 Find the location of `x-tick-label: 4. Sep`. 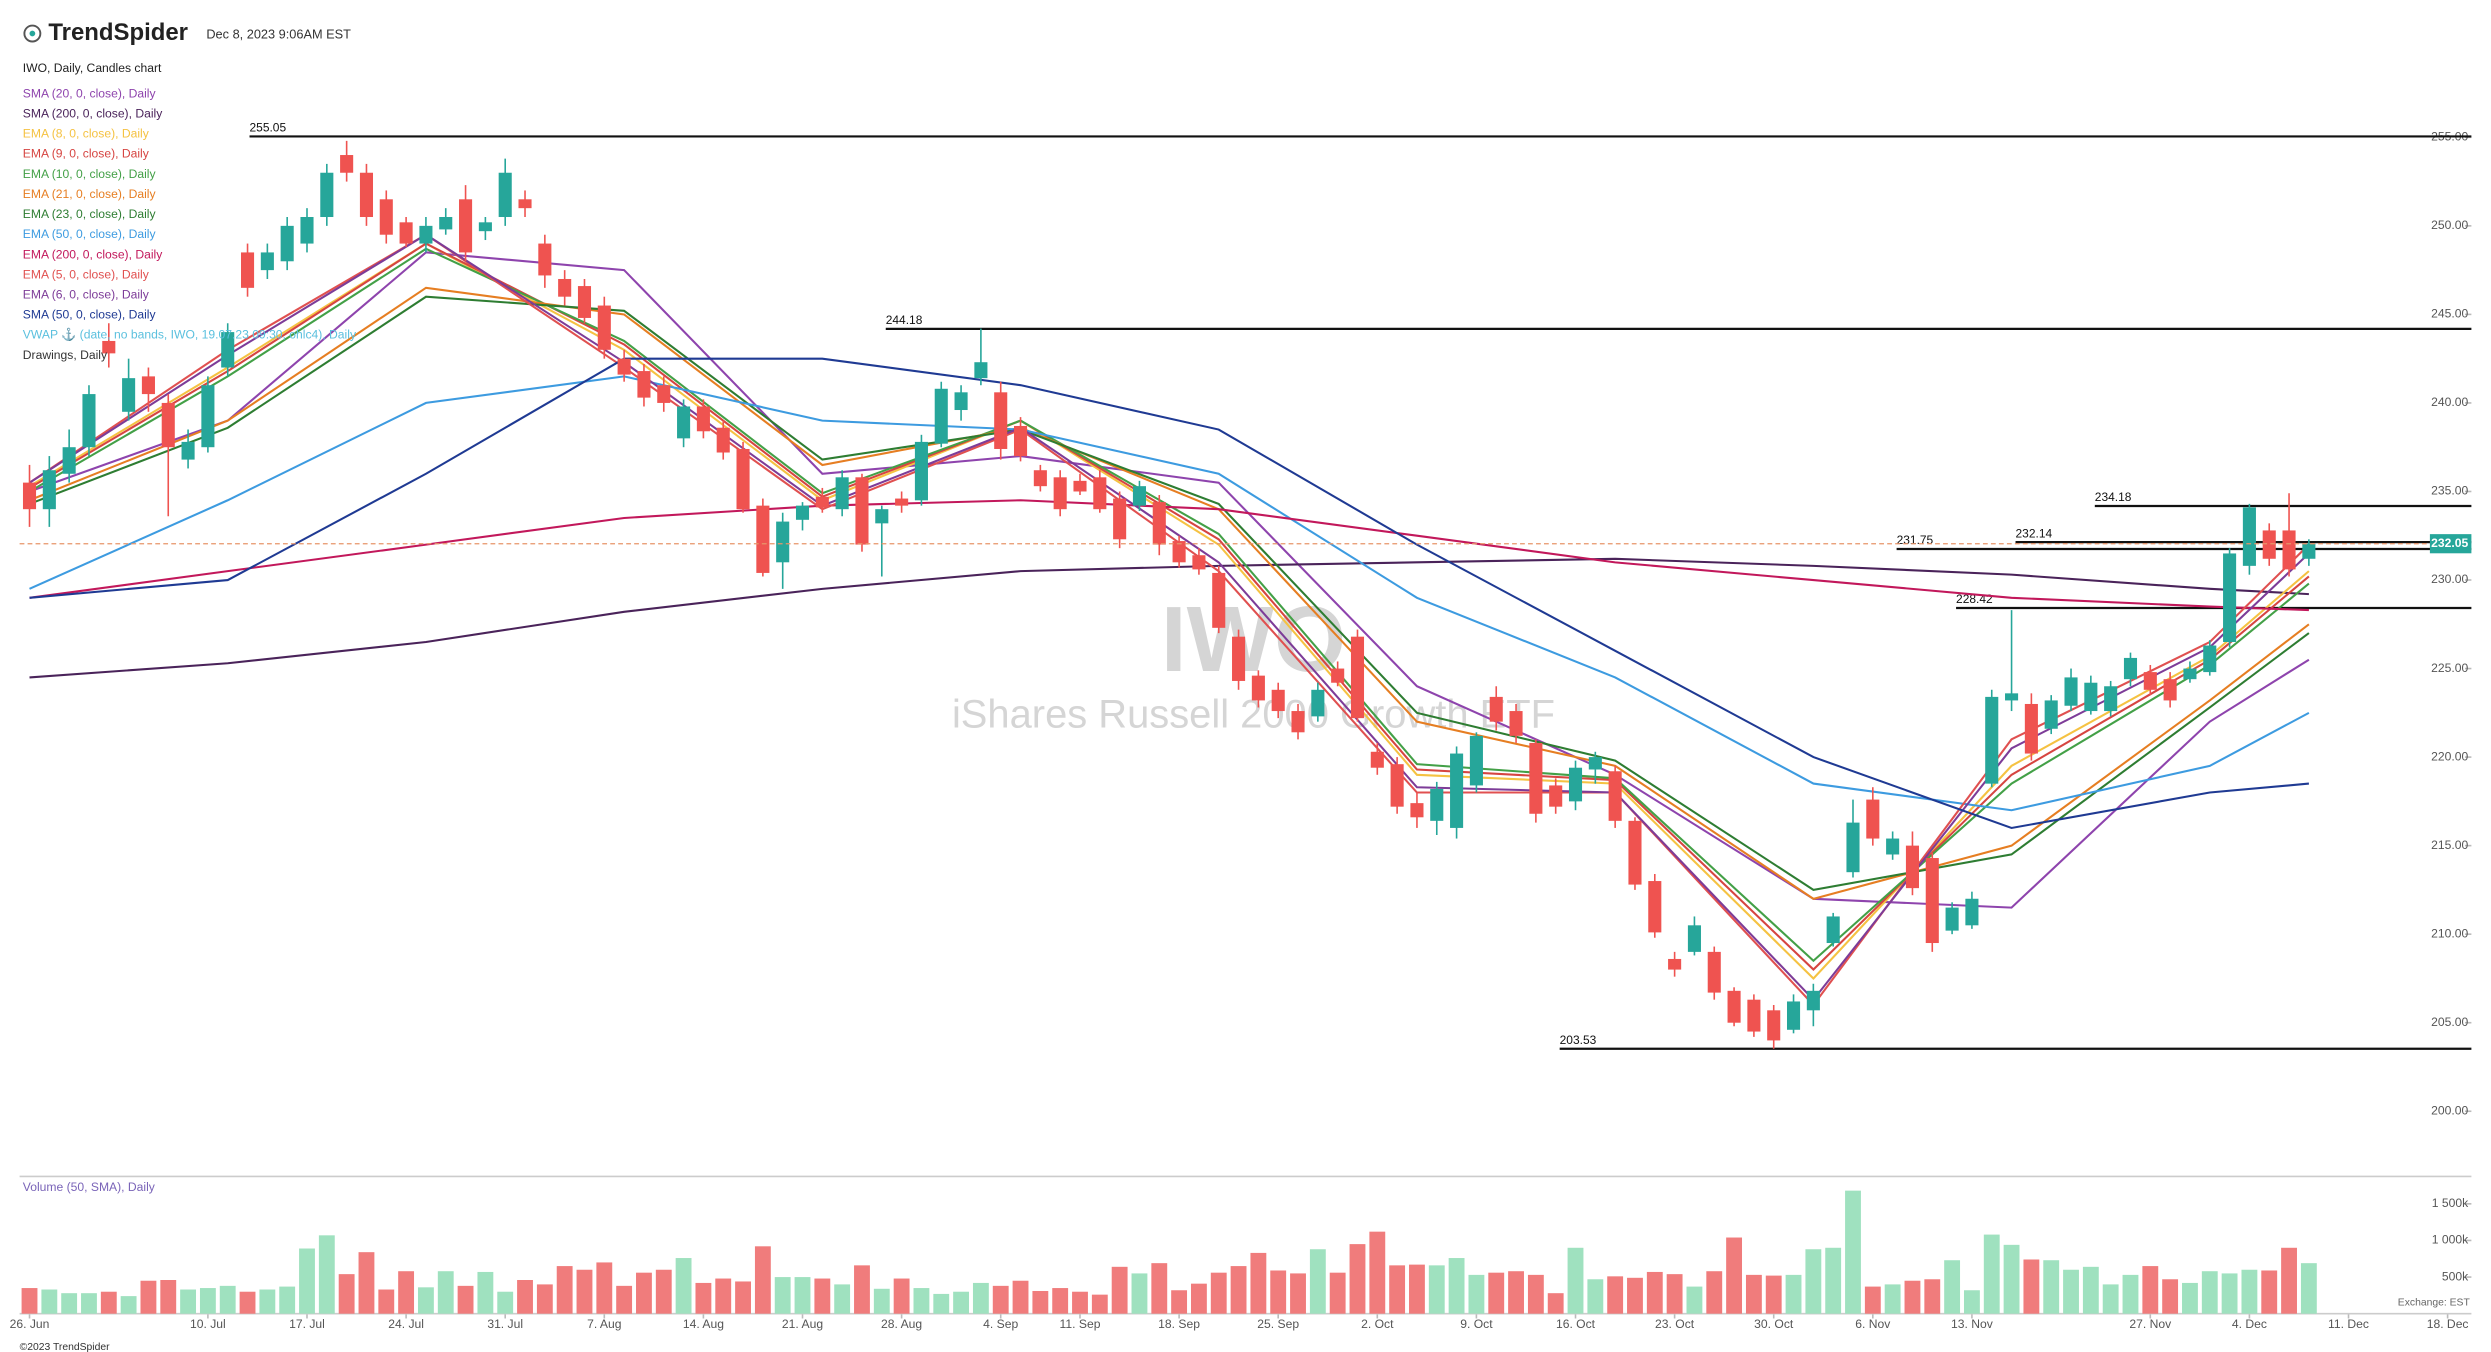

x-tick-label: 4. Sep is located at coordinates (1000, 1324).